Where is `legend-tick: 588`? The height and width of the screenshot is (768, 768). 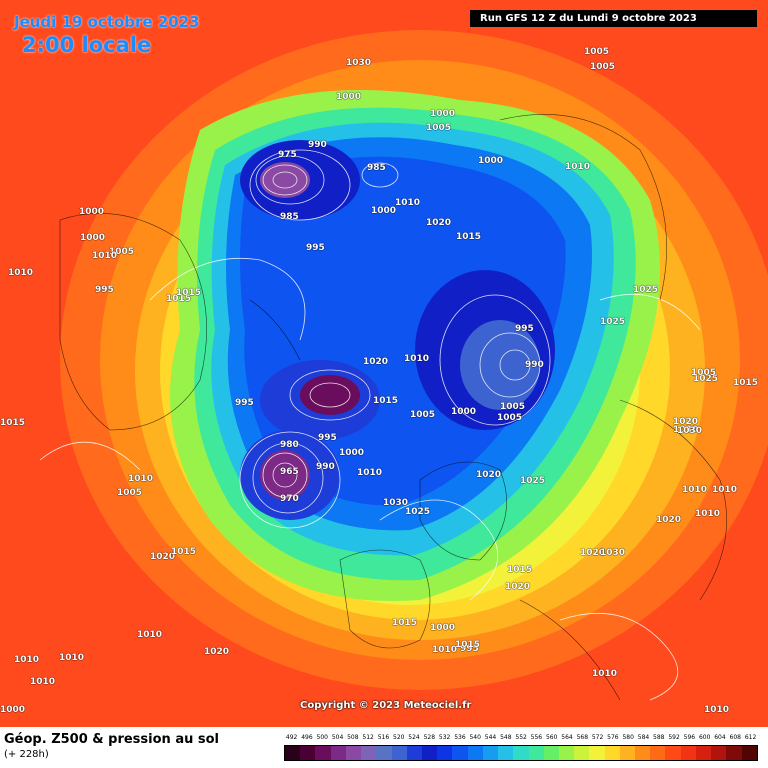
legend-tick: 588 is located at coordinates (659, 737).